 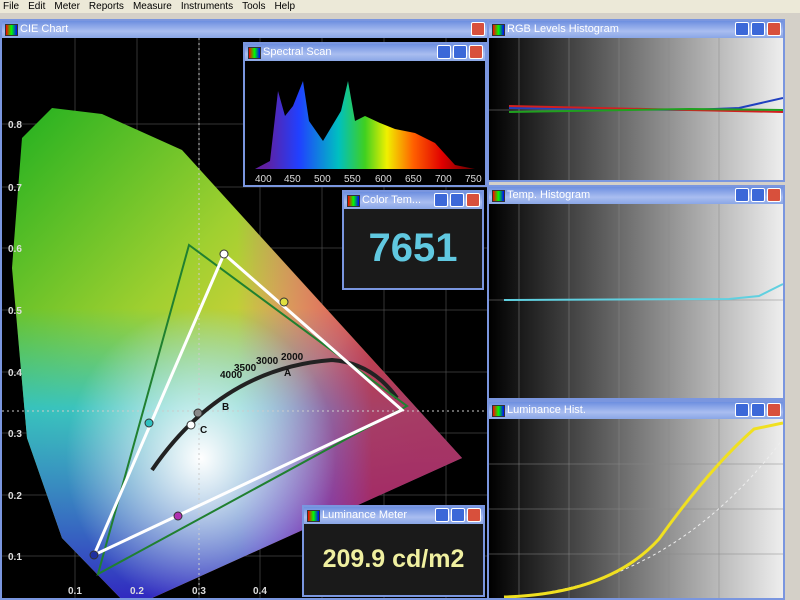 I want to click on x-tick-label: 0.4, so click(x=260, y=591).